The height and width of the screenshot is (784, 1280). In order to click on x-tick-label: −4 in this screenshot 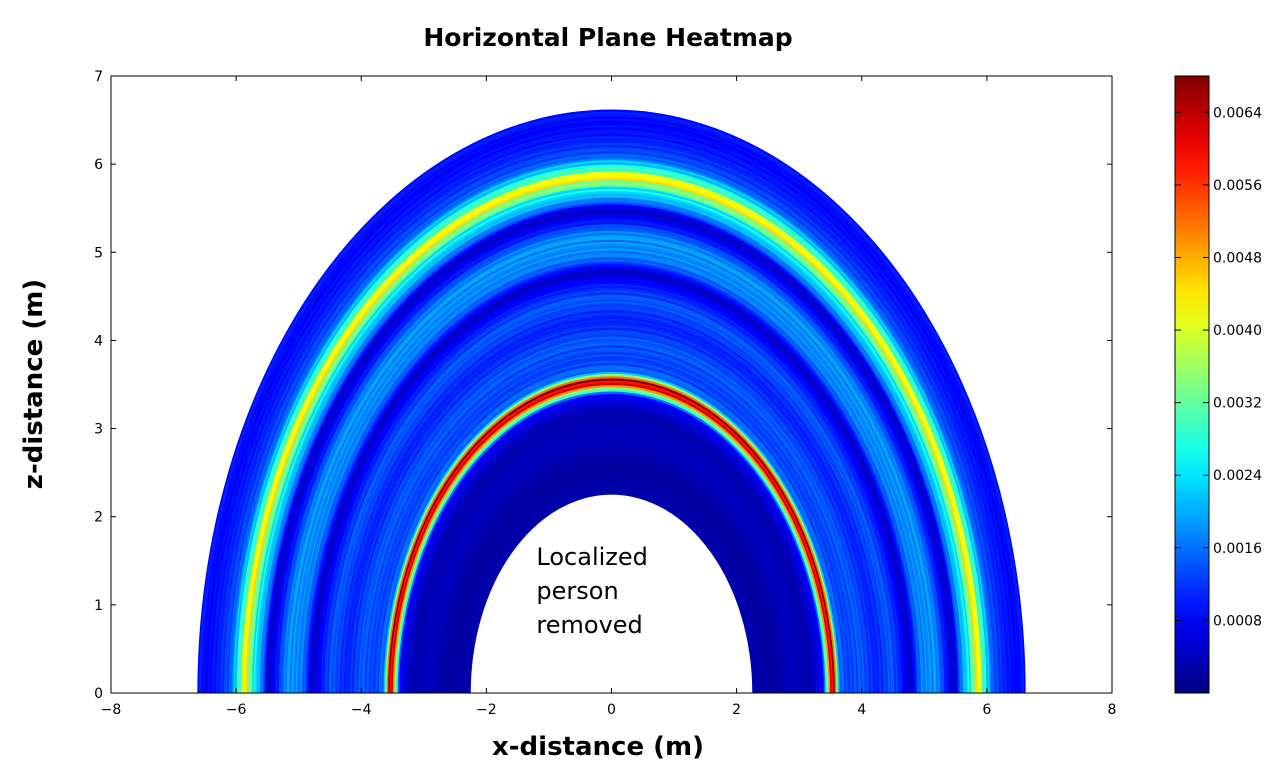, I will do `click(361, 710)`.